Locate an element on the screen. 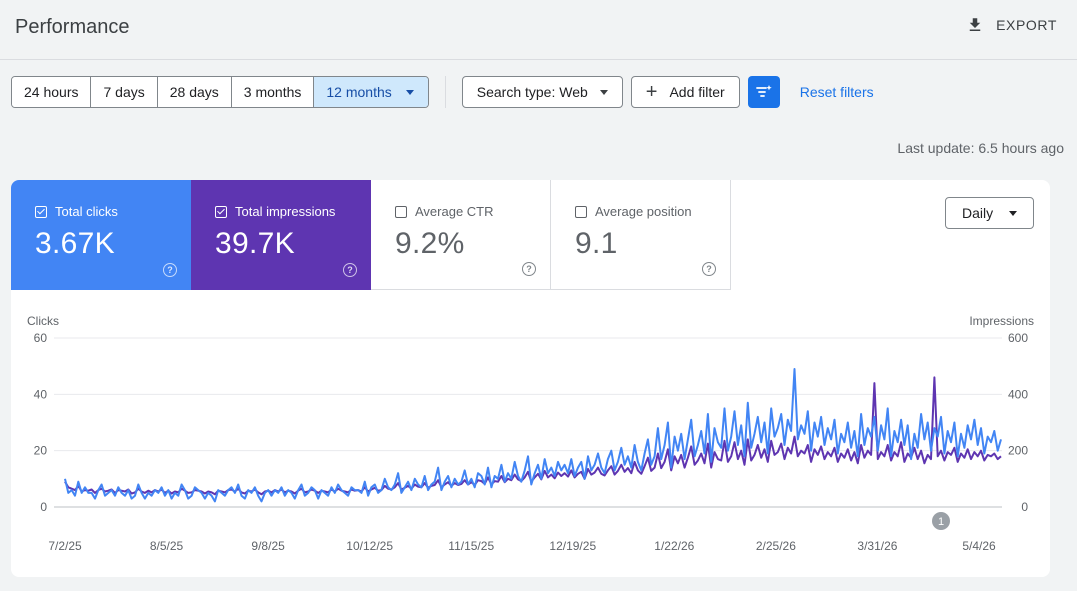  metric-label: Total clicks is located at coordinates (86, 211).